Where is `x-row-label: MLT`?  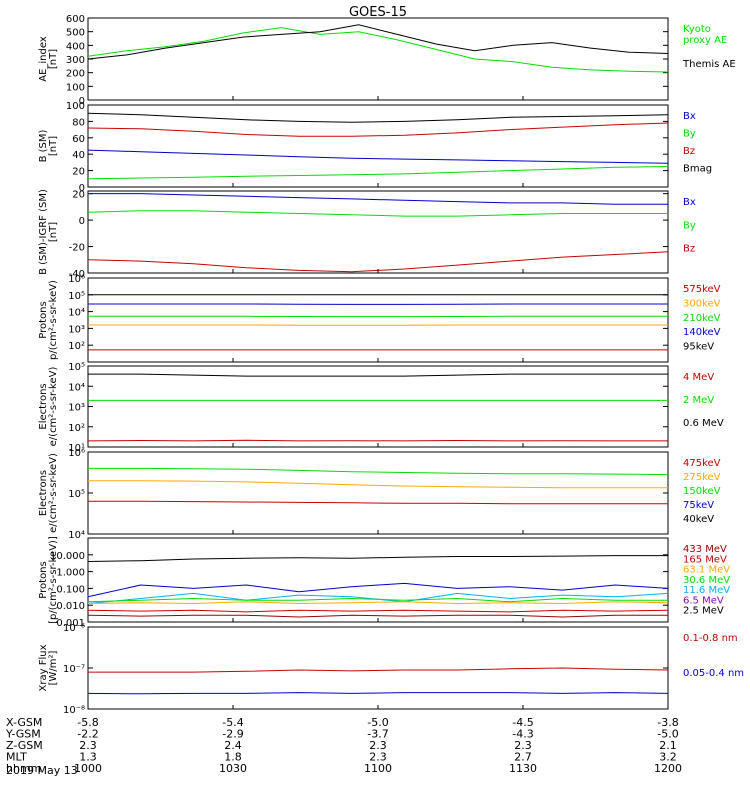
x-row-label: MLT is located at coordinates (16, 757).